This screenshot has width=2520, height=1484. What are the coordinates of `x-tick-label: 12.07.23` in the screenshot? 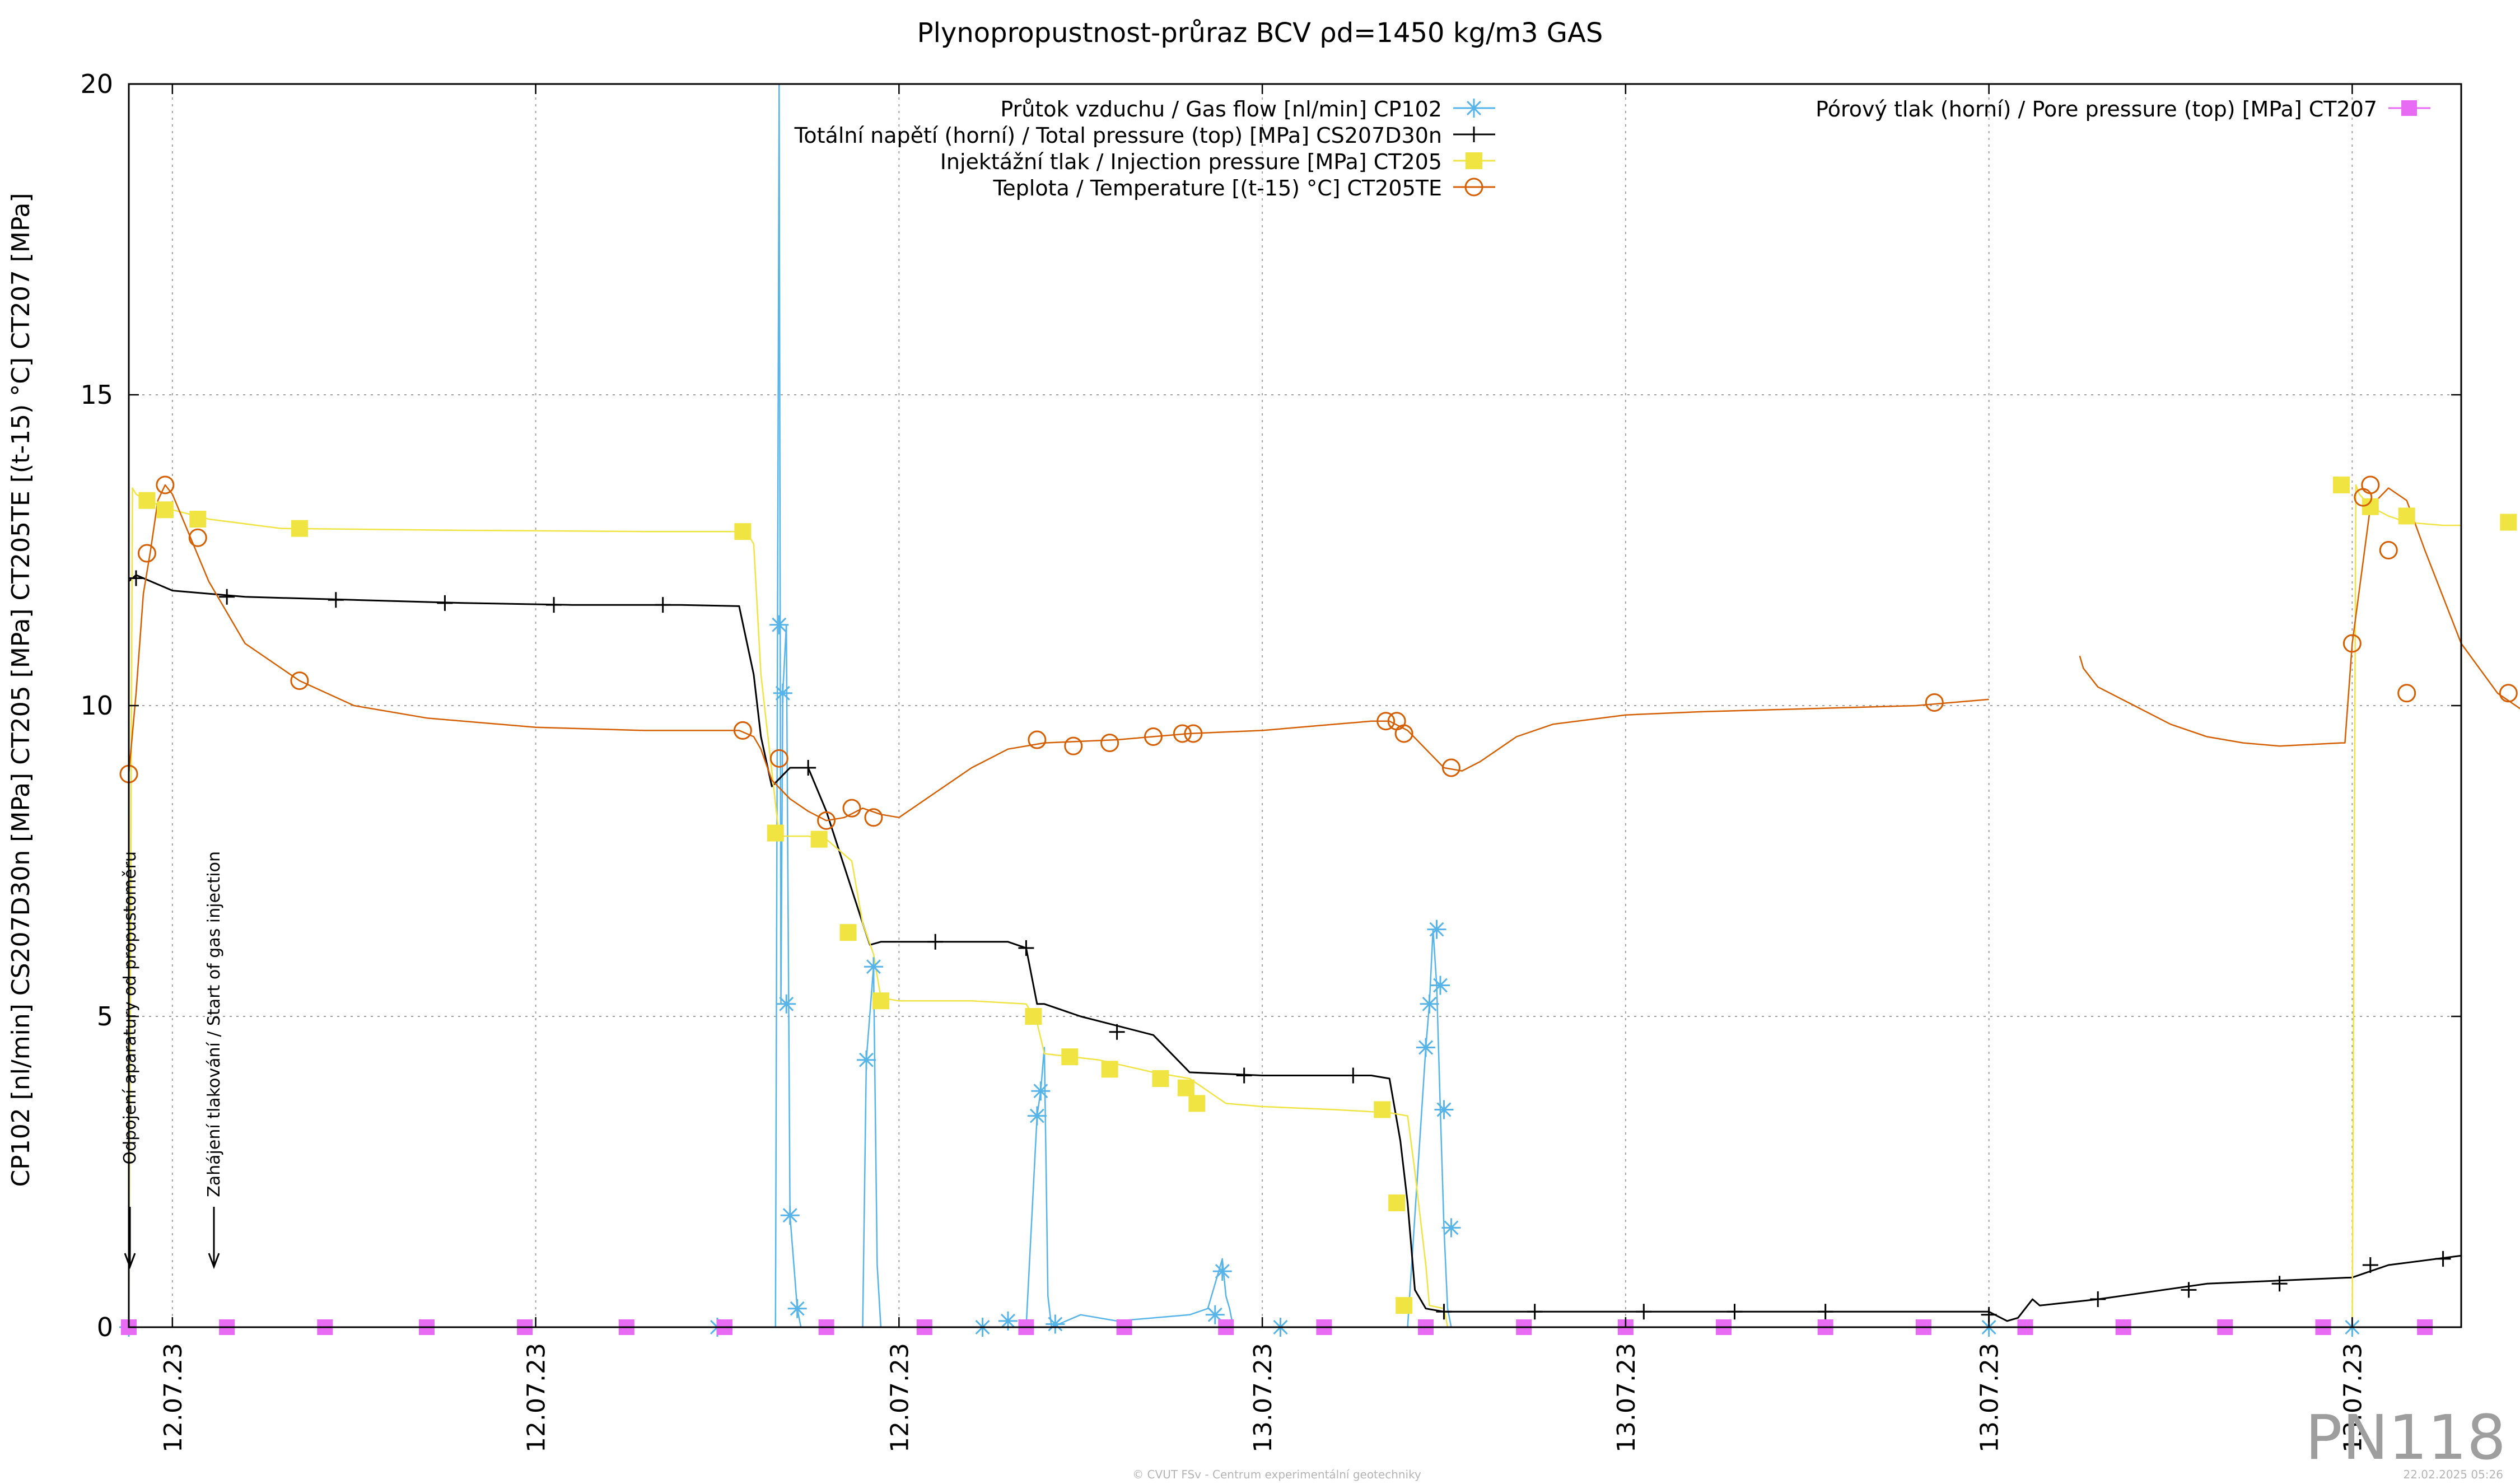 It's located at (537, 1398).